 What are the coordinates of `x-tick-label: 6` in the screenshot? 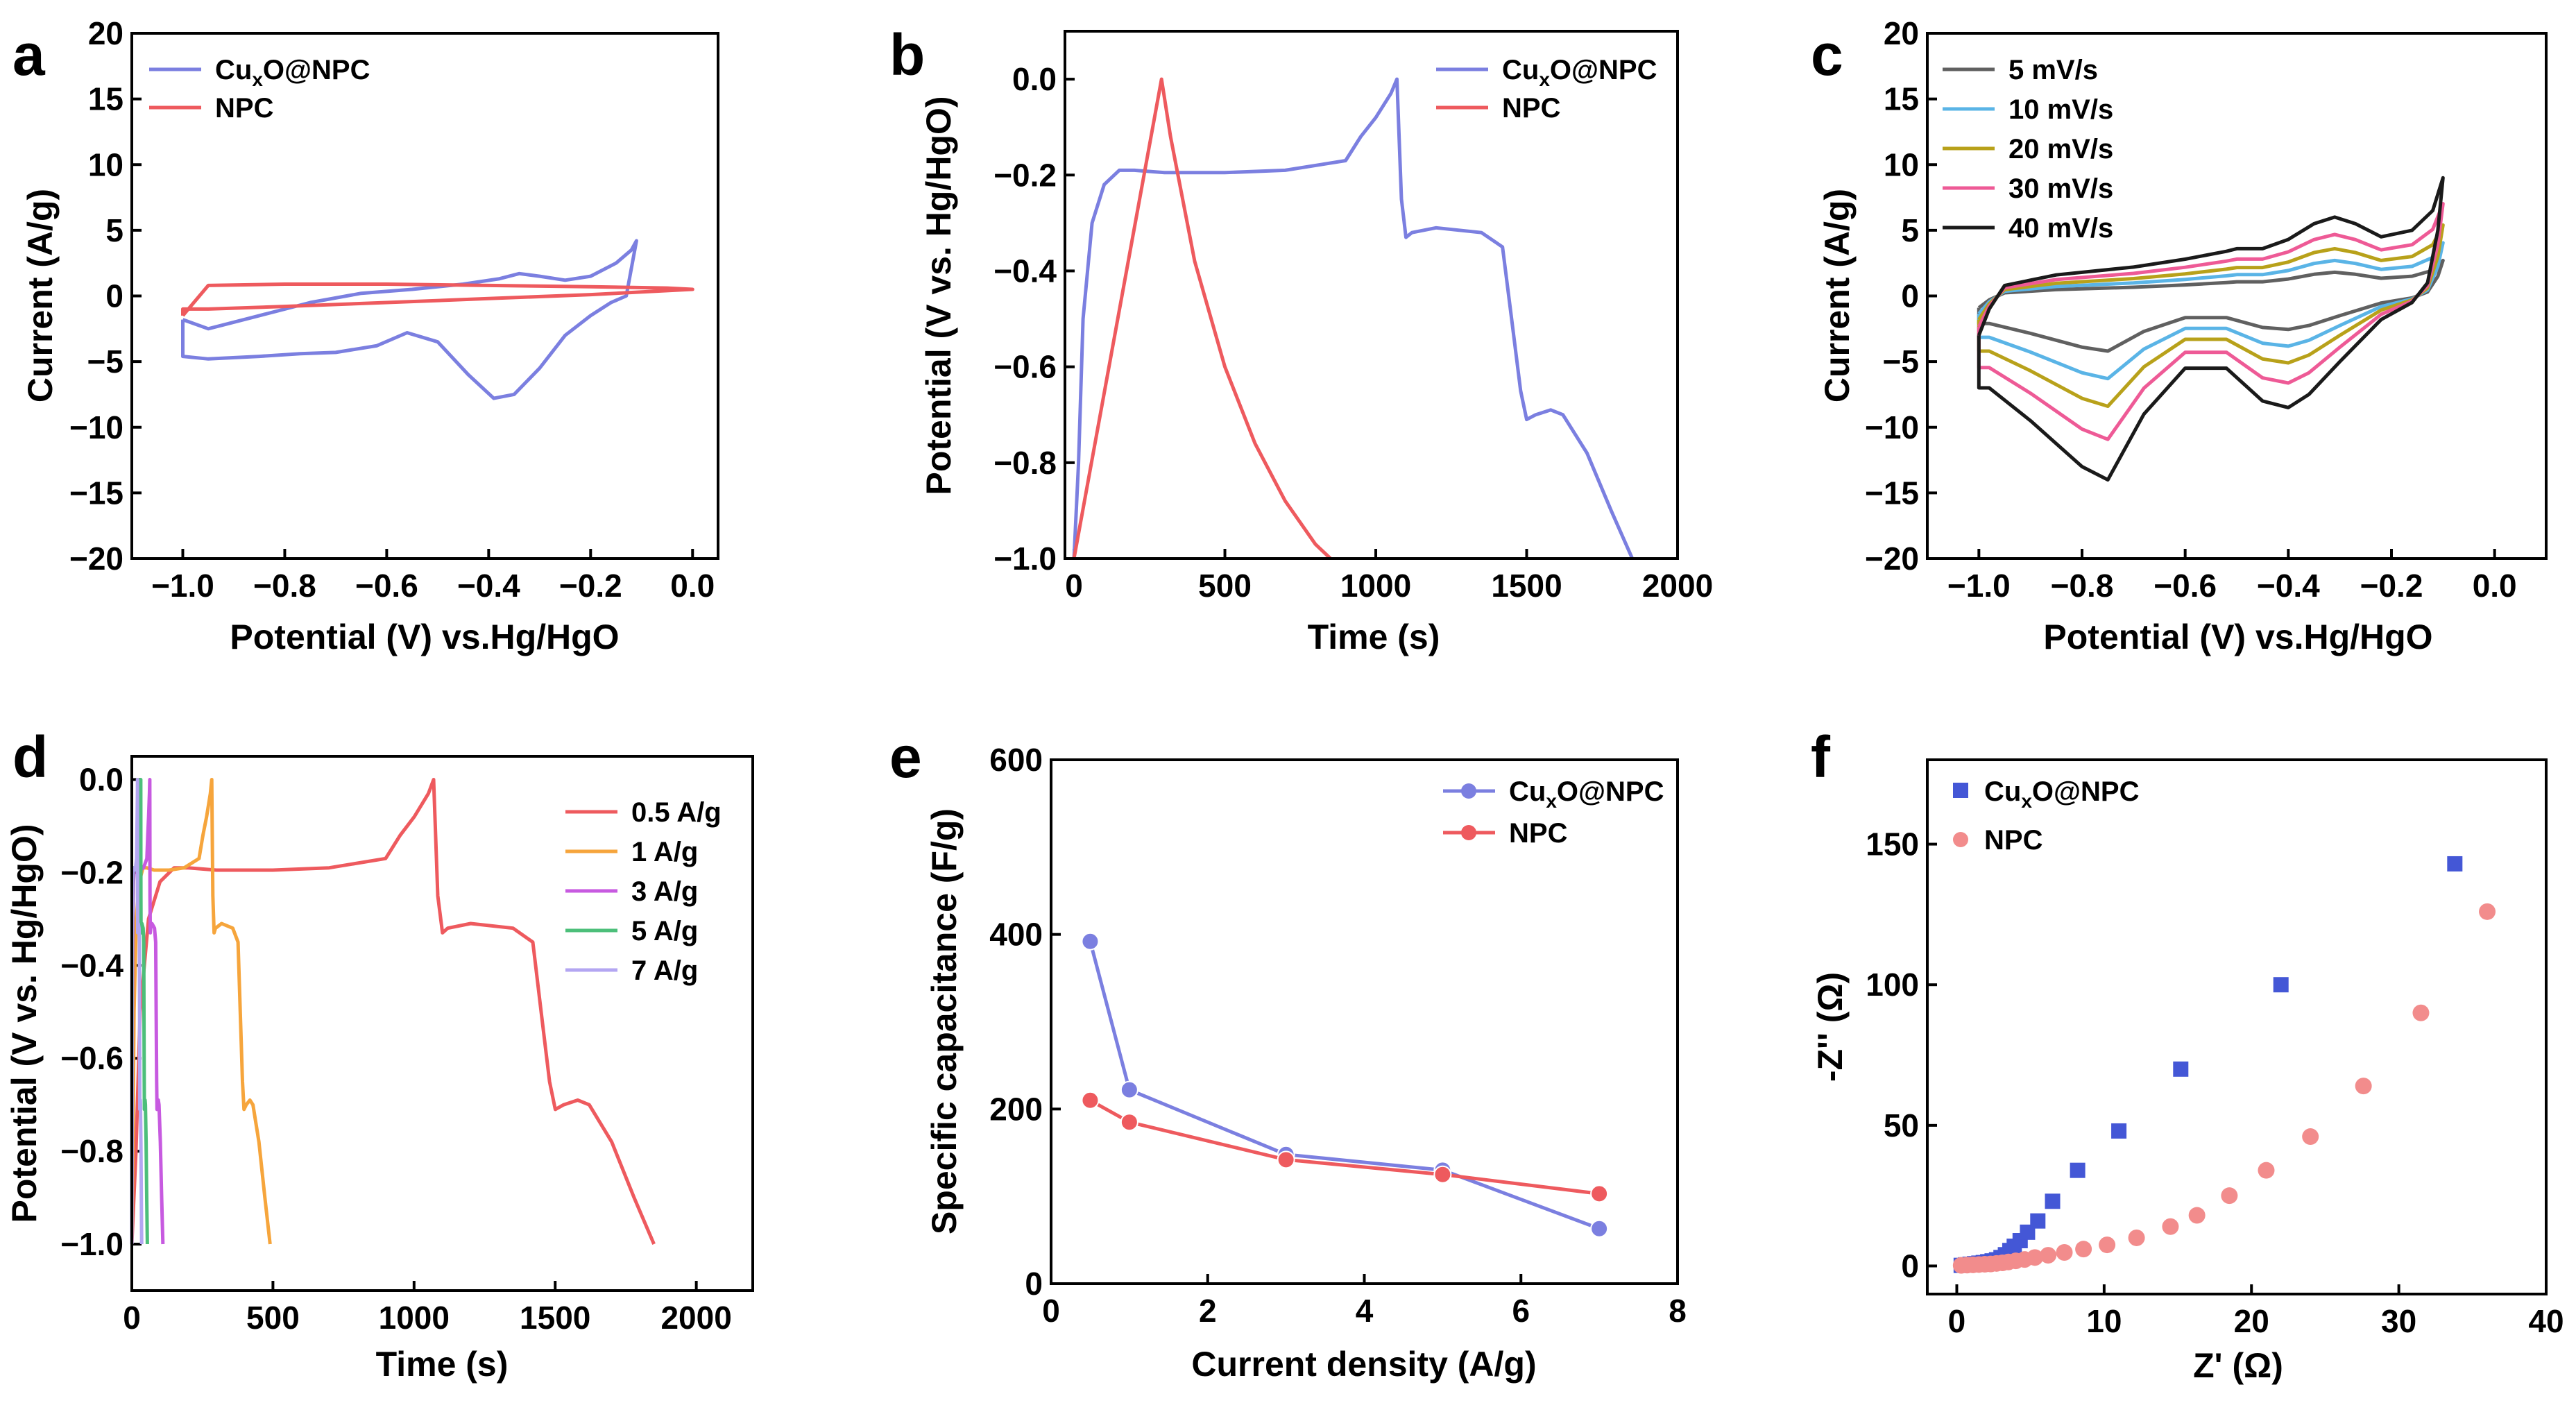 It's located at (1521, 1311).